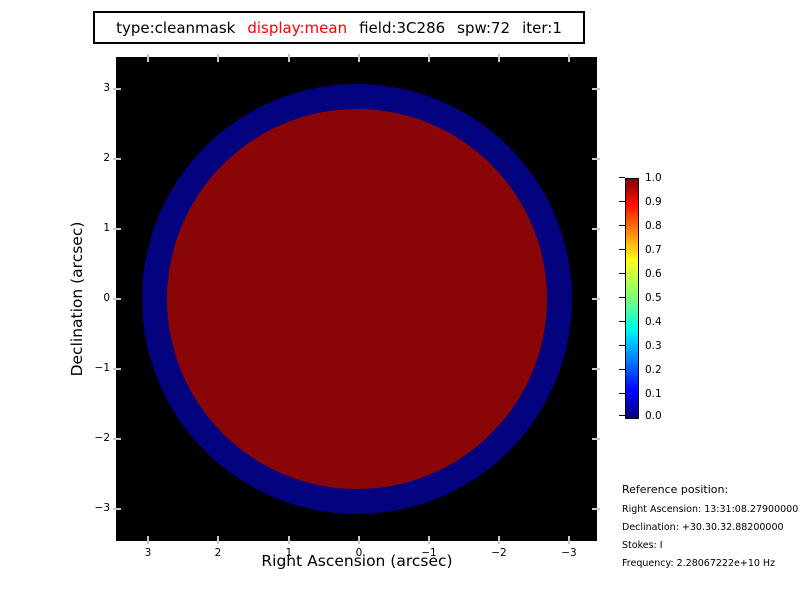 Image resolution: width=800 pixels, height=600 pixels. What do you see at coordinates (675, 489) in the screenshot?
I see `reference-heading: Reference position:` at bounding box center [675, 489].